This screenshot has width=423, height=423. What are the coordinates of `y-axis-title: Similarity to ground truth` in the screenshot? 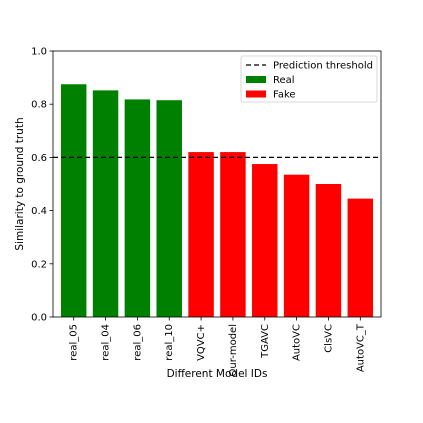 It's located at (20, 183).